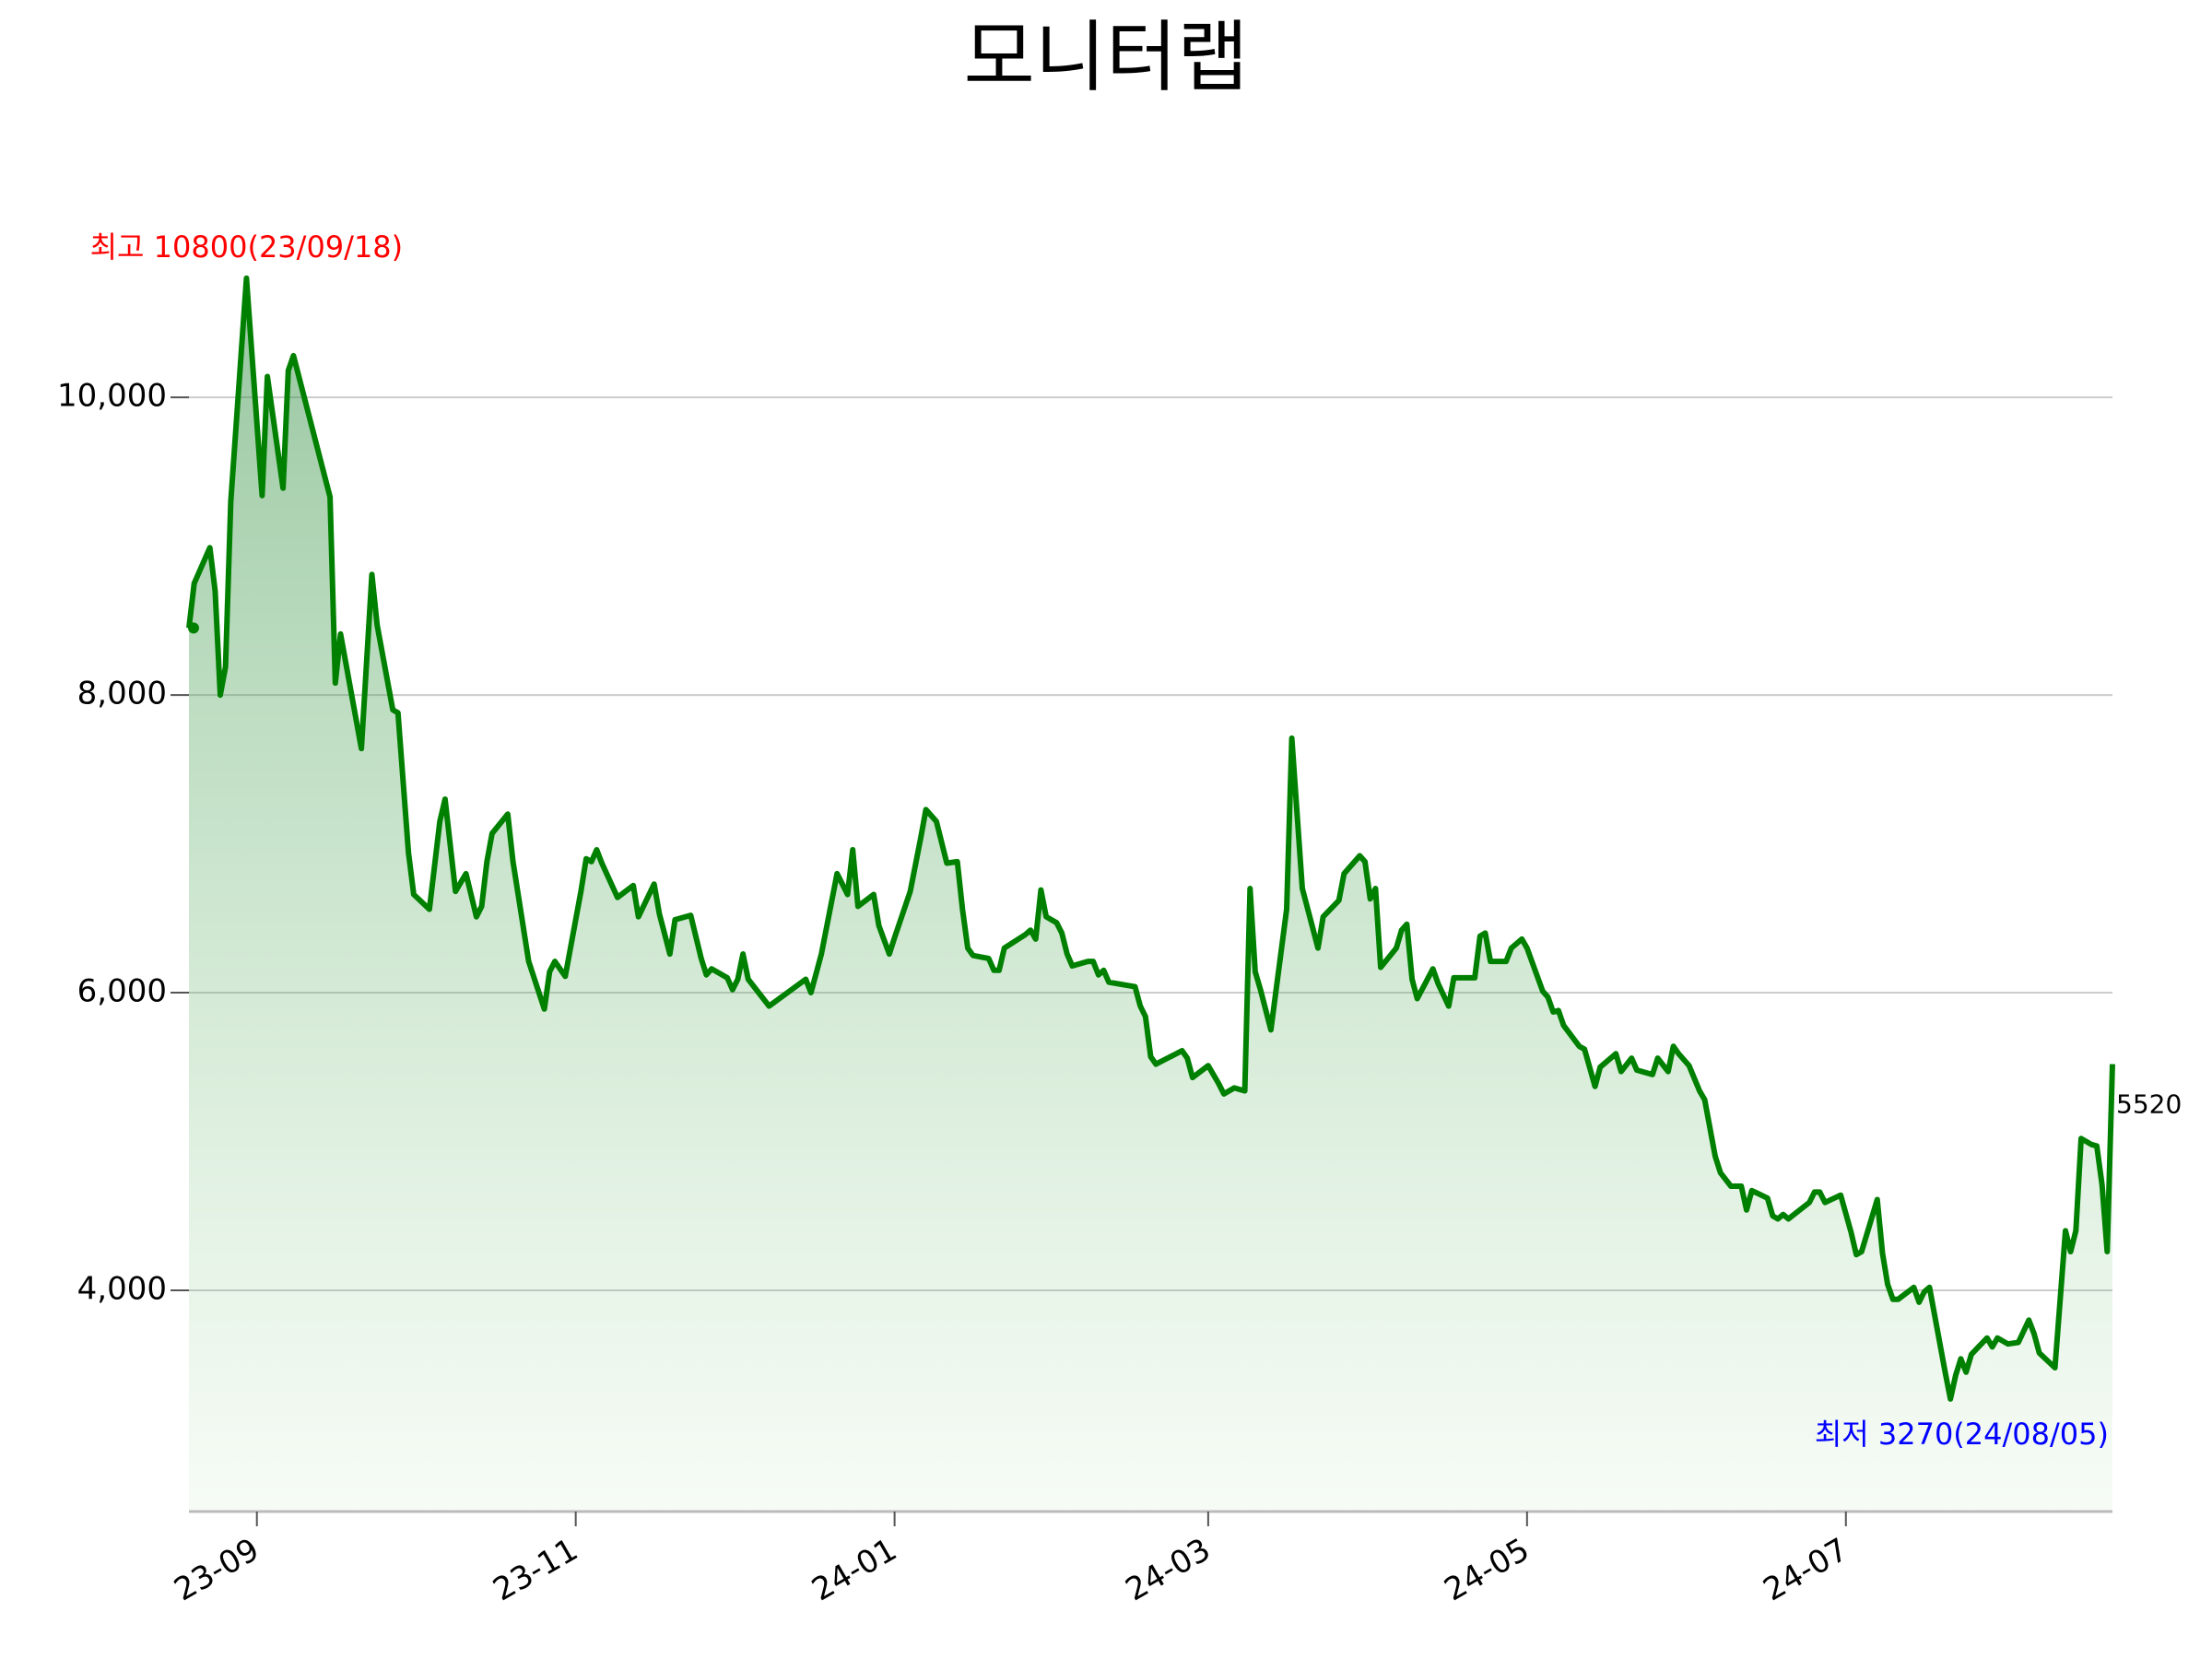  What do you see at coordinates (535, 1569) in the screenshot?
I see `x-tick-label: 23-11` at bounding box center [535, 1569].